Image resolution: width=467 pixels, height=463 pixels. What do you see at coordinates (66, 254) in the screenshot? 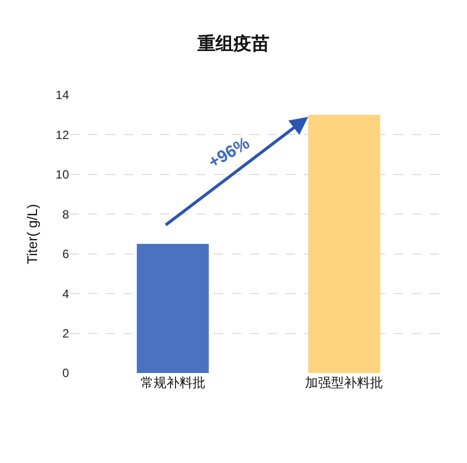
I see `y-tick-label: 6` at bounding box center [66, 254].